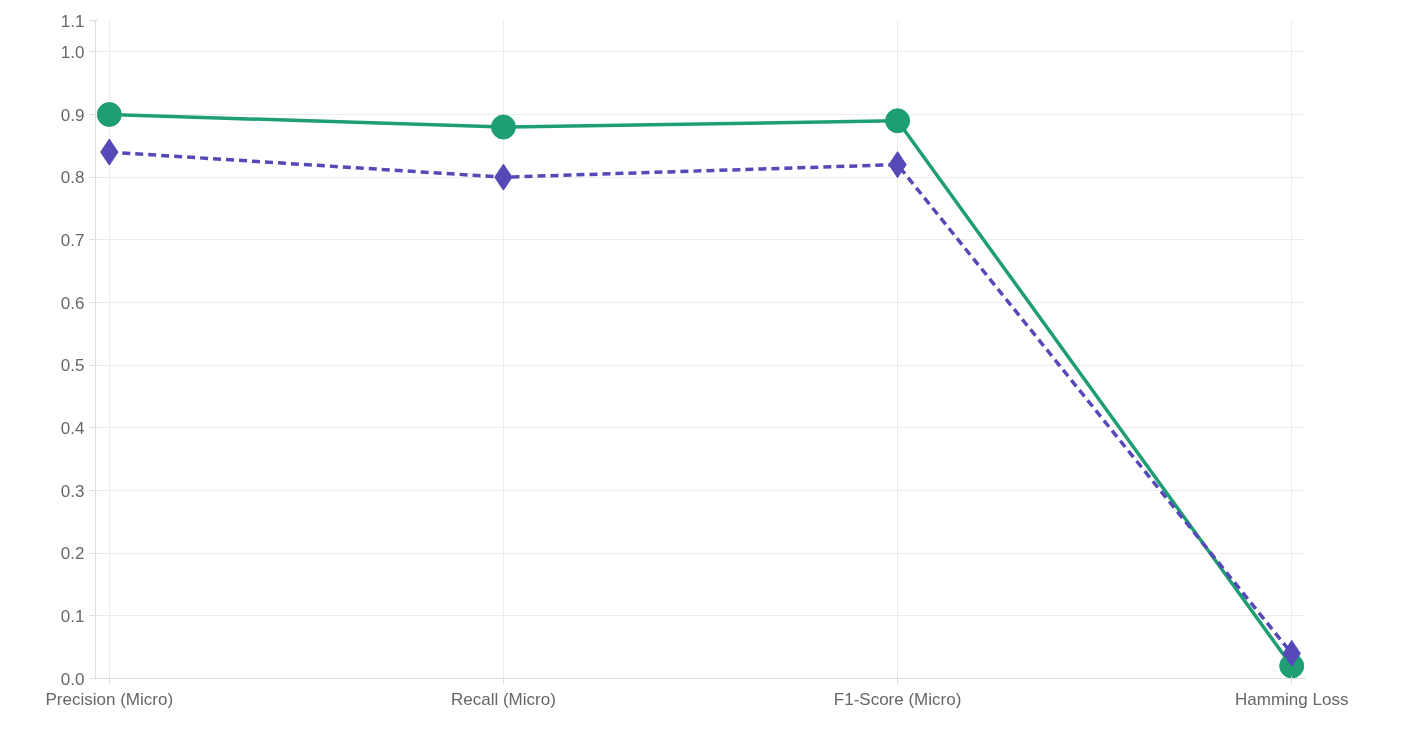 The width and height of the screenshot is (1411, 735). What do you see at coordinates (72, 52) in the screenshot?
I see `y-tick-label: 1.0` at bounding box center [72, 52].